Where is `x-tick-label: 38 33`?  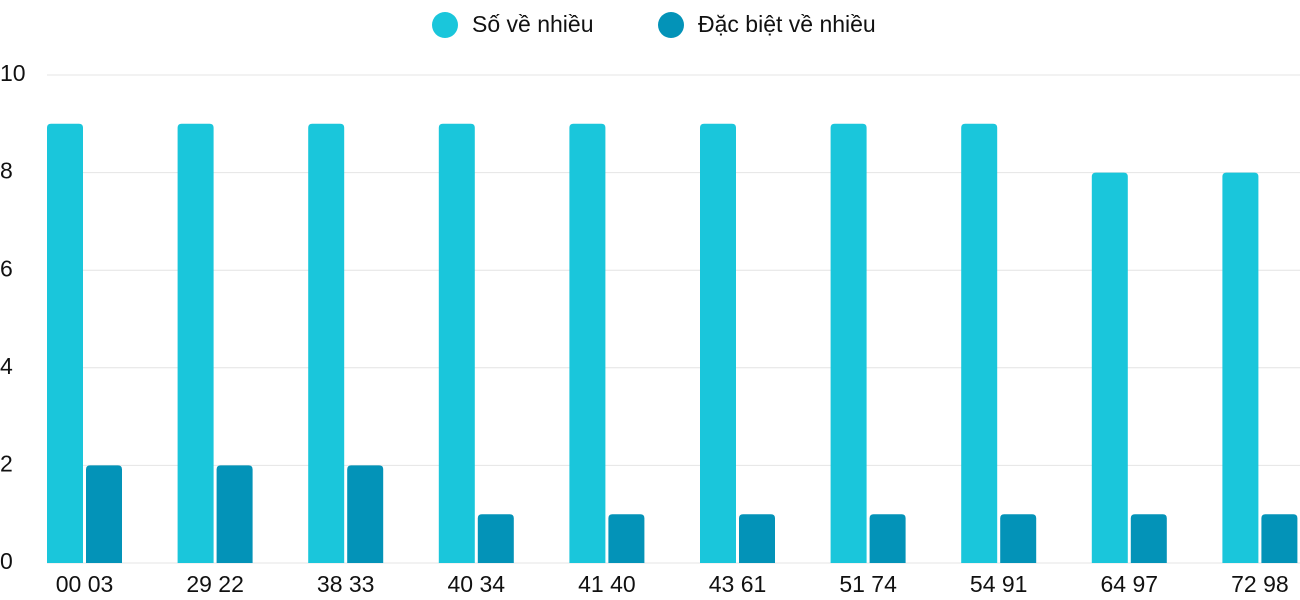 x-tick-label: 38 33 is located at coordinates (346, 584).